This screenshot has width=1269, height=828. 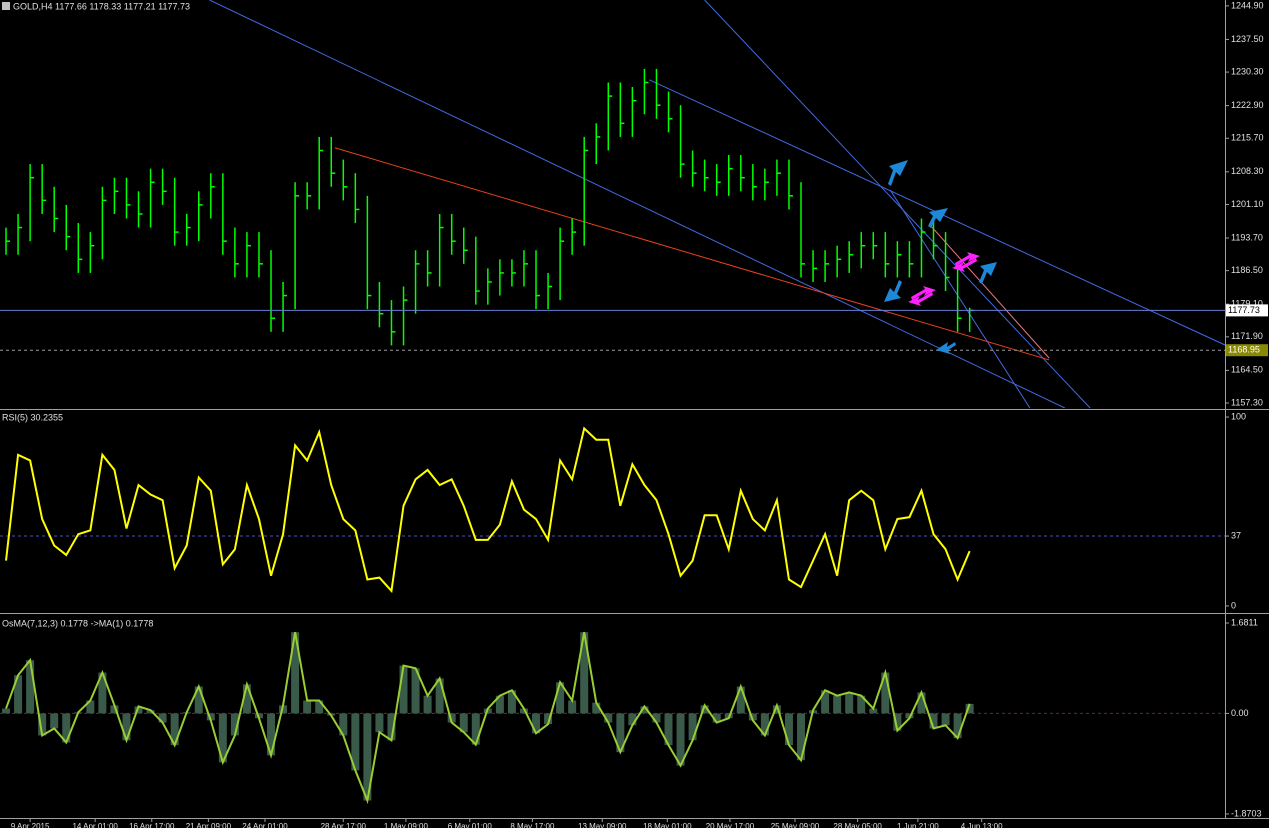 What do you see at coordinates (532, 825) in the screenshot?
I see `x-tick-label: 8 May 17:00` at bounding box center [532, 825].